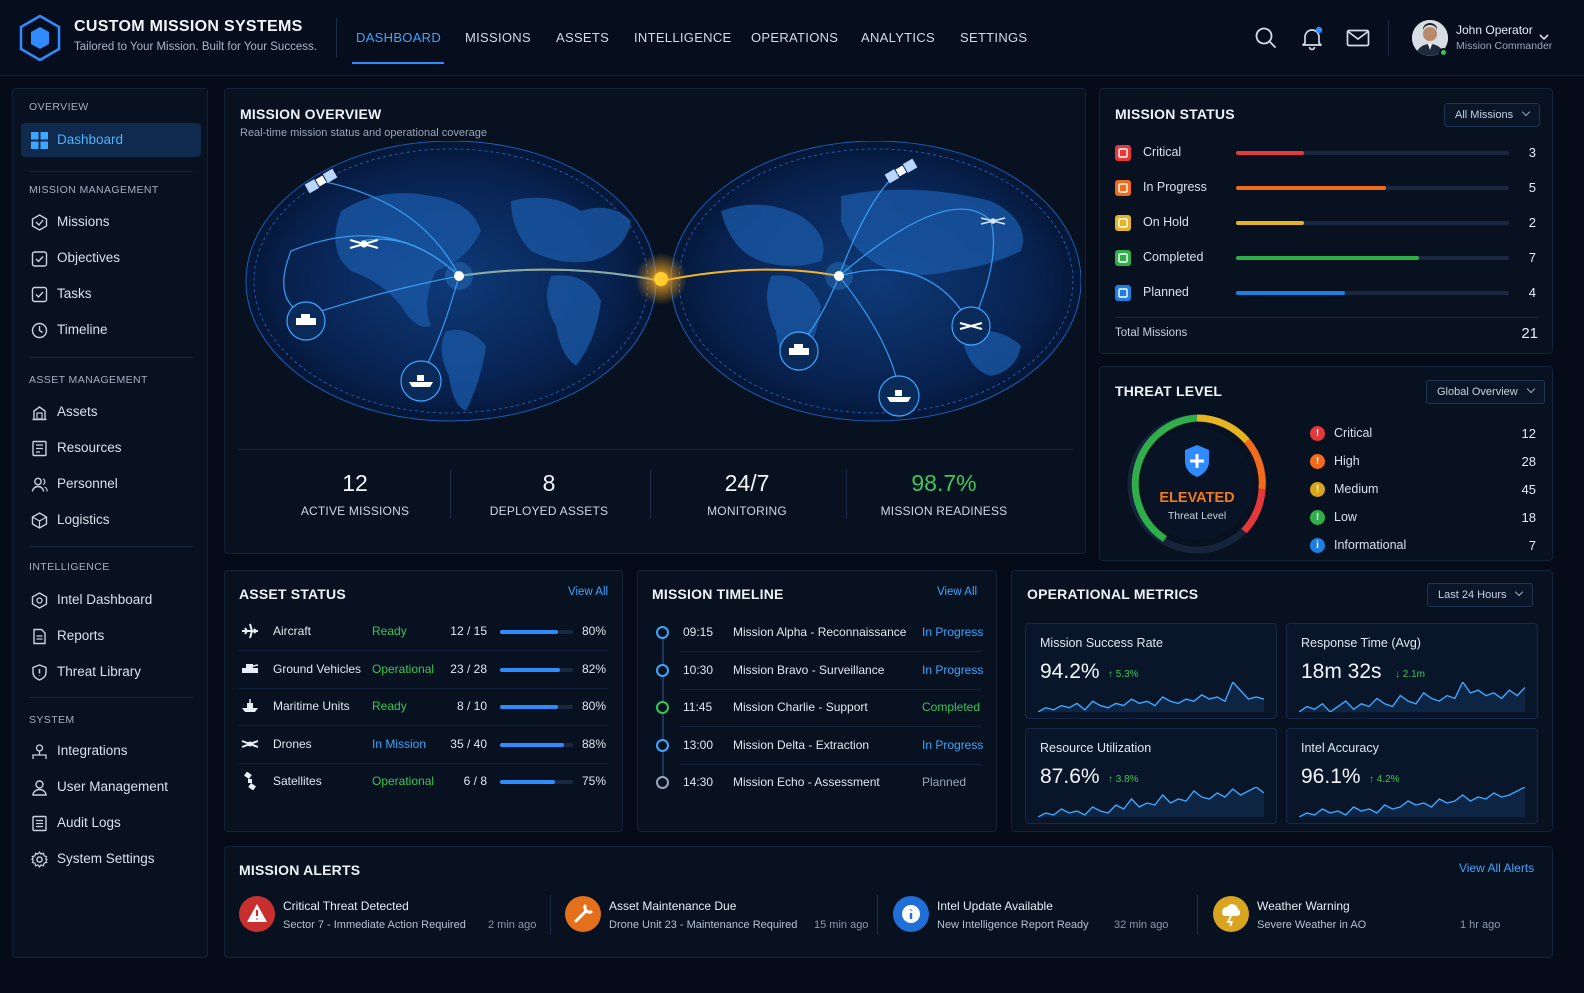 This screenshot has width=1584, height=993. Describe the element at coordinates (111, 823) in the screenshot. I see `sidebar-item-audit-logs: Audit Logs` at that location.